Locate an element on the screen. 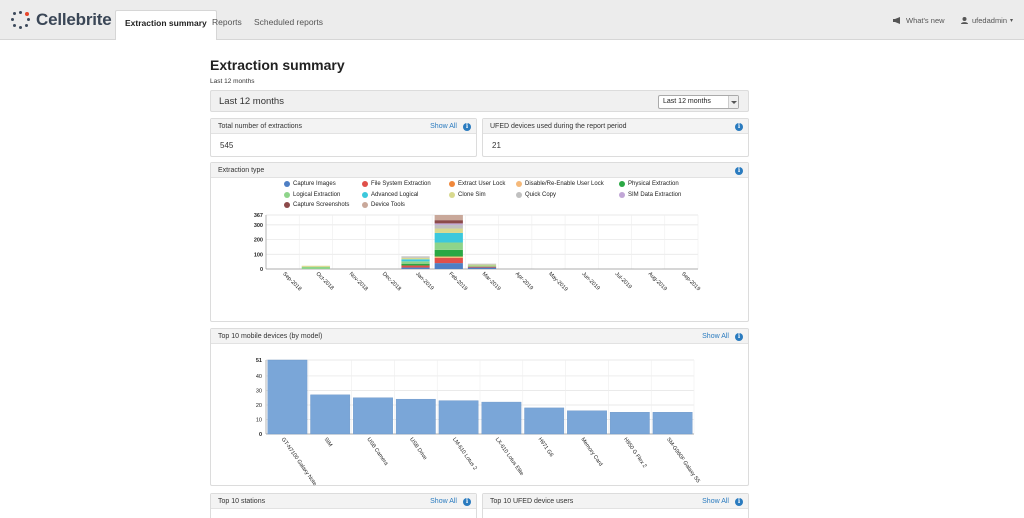 The height and width of the screenshot is (518, 1024). x-tick-label: Nov-2018 is located at coordinates (358, 281).